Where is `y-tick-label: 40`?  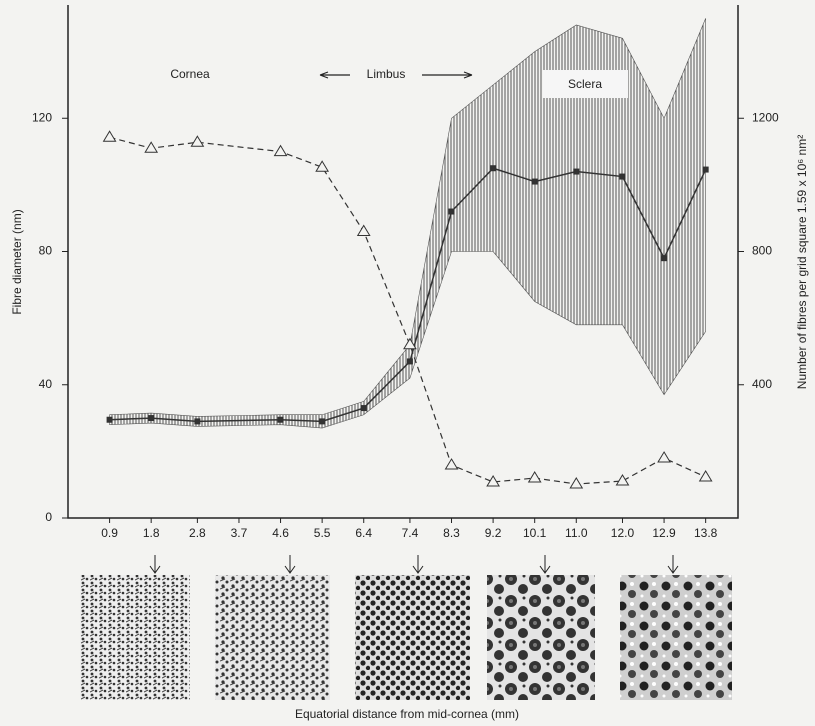 y-tick-label: 40 is located at coordinates (46, 384).